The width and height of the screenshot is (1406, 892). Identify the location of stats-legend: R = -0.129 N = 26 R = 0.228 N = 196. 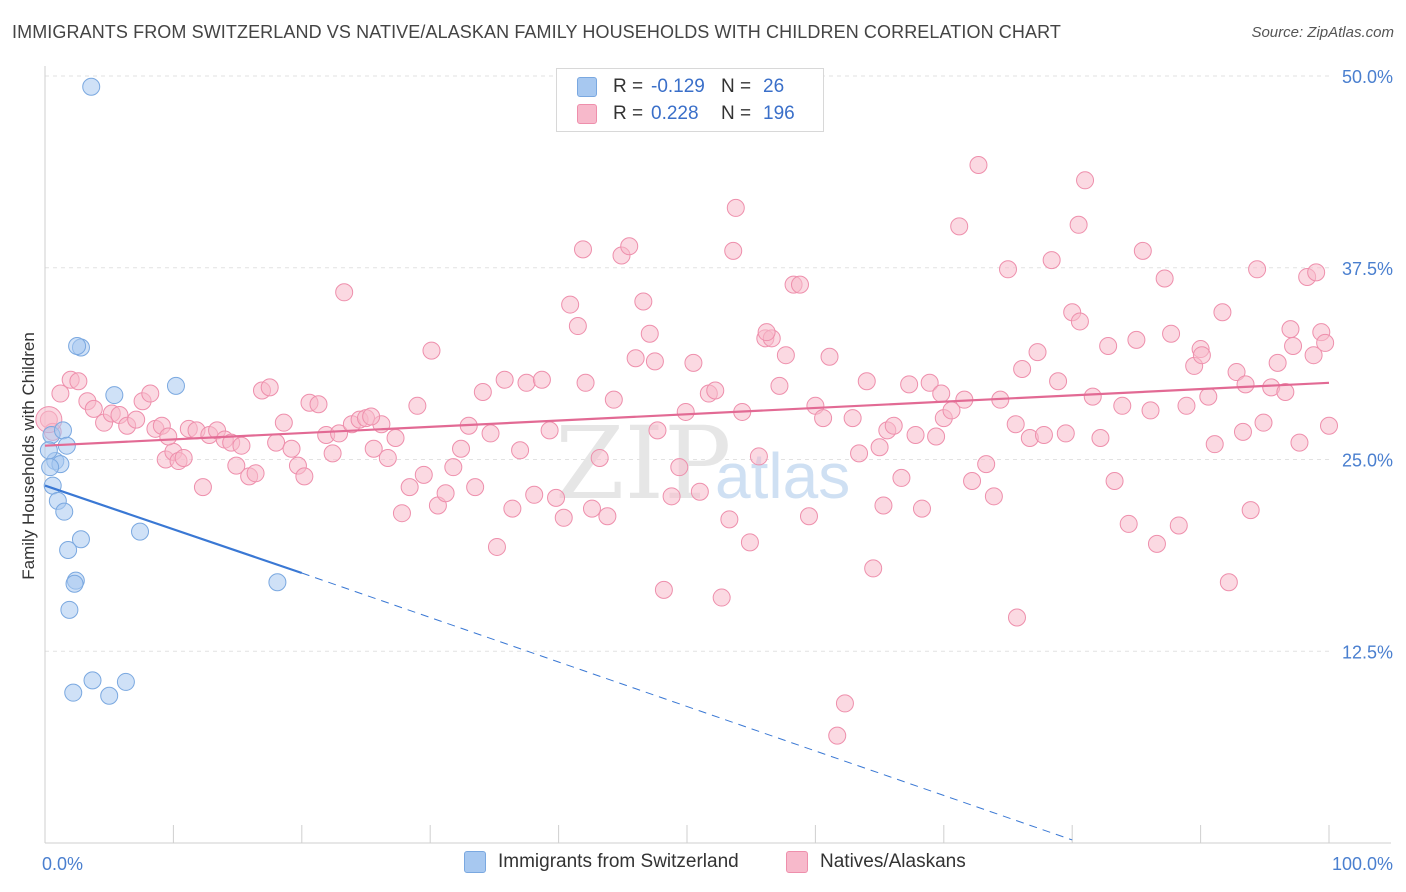
(690, 100).